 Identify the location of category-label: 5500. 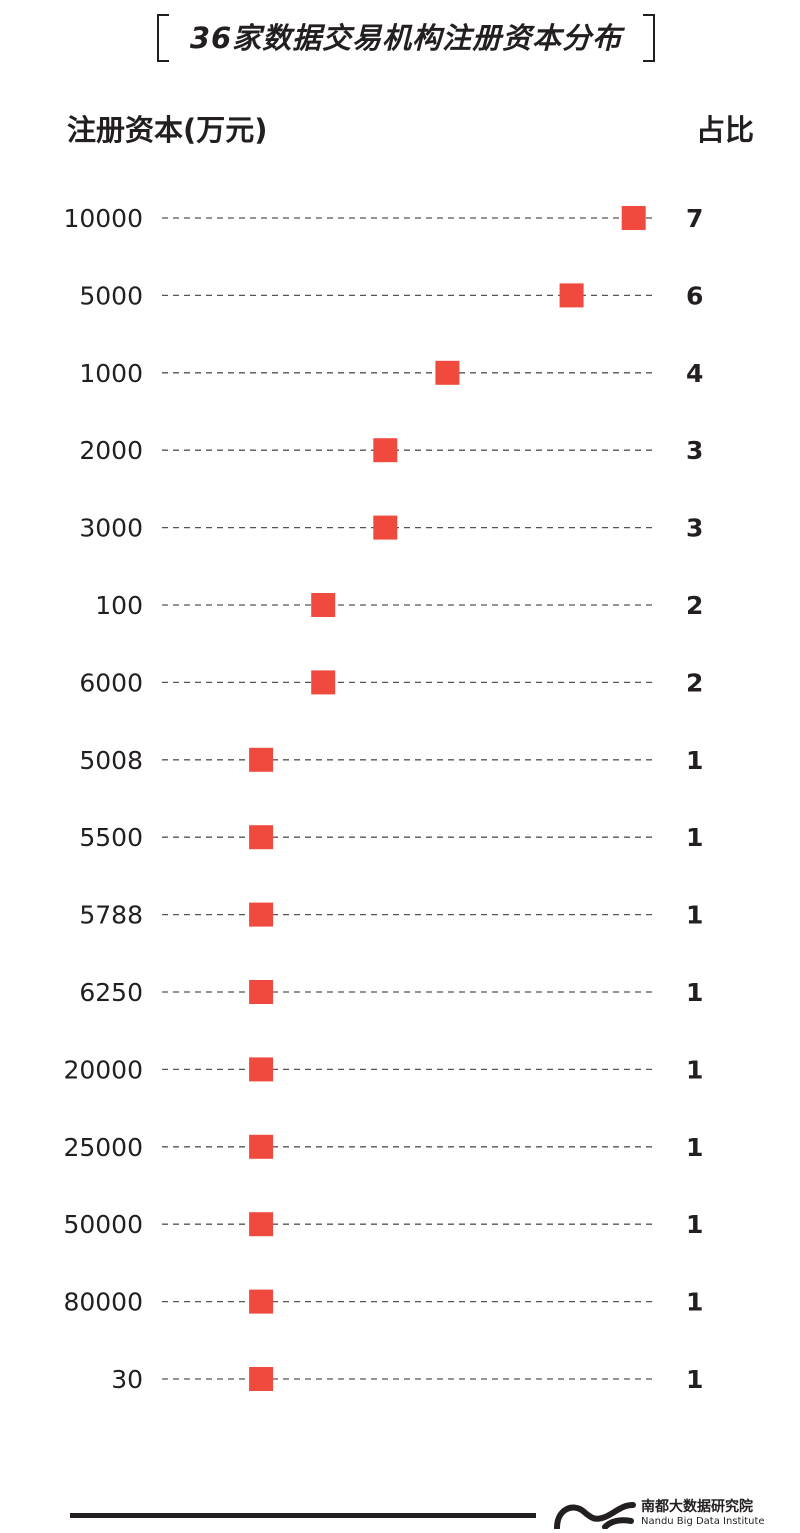
(111, 837).